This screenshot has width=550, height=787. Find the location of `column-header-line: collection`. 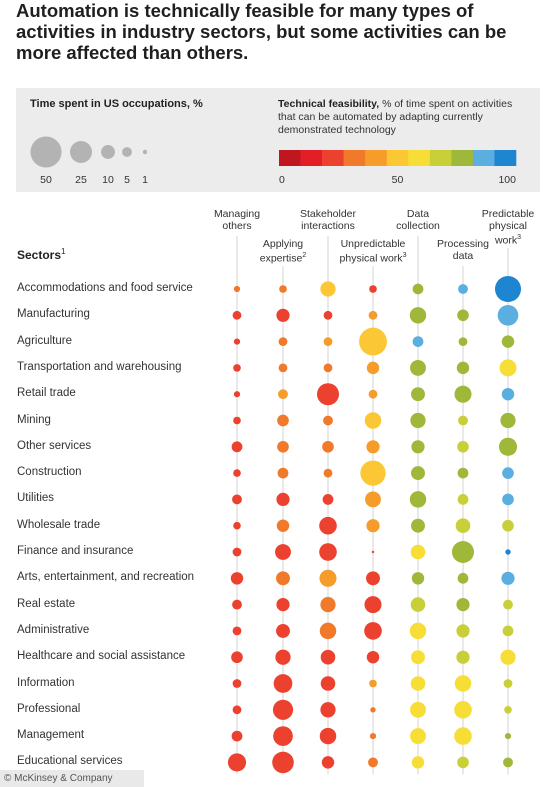

column-header-line: collection is located at coordinates (418, 226).